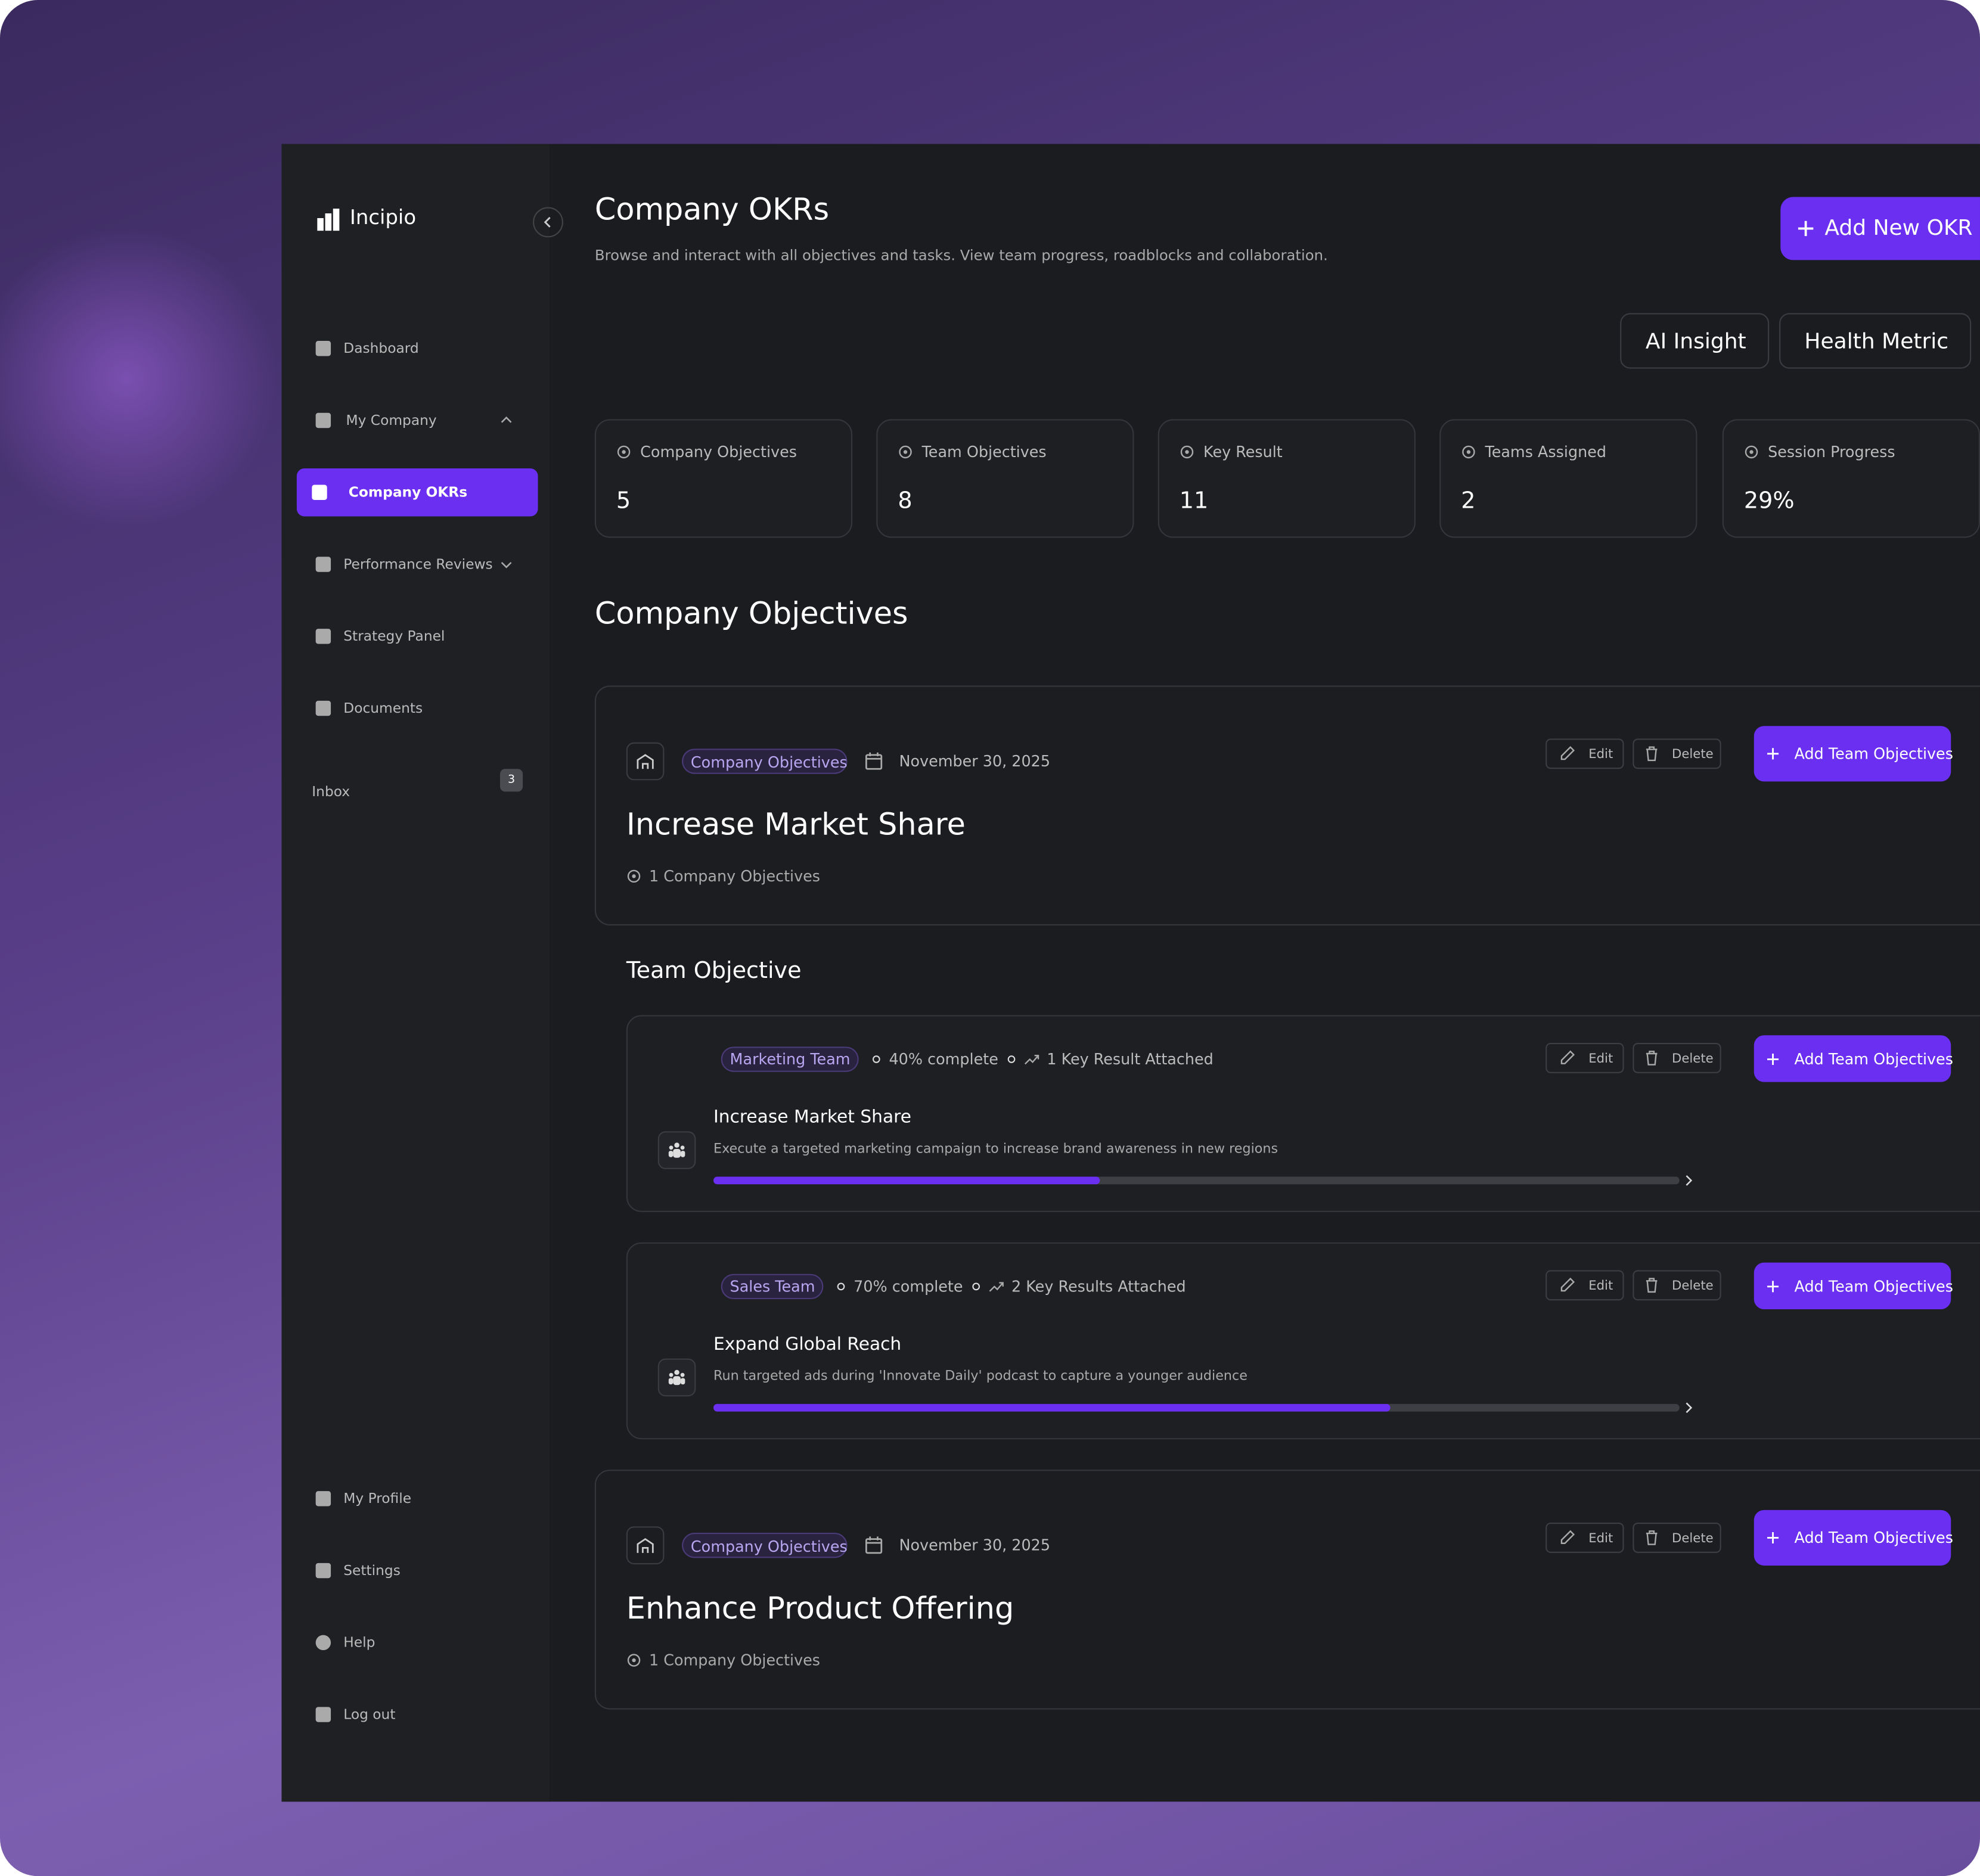 This screenshot has width=1980, height=1876. I want to click on objective-title: Enhance Product Offering, so click(820, 1609).